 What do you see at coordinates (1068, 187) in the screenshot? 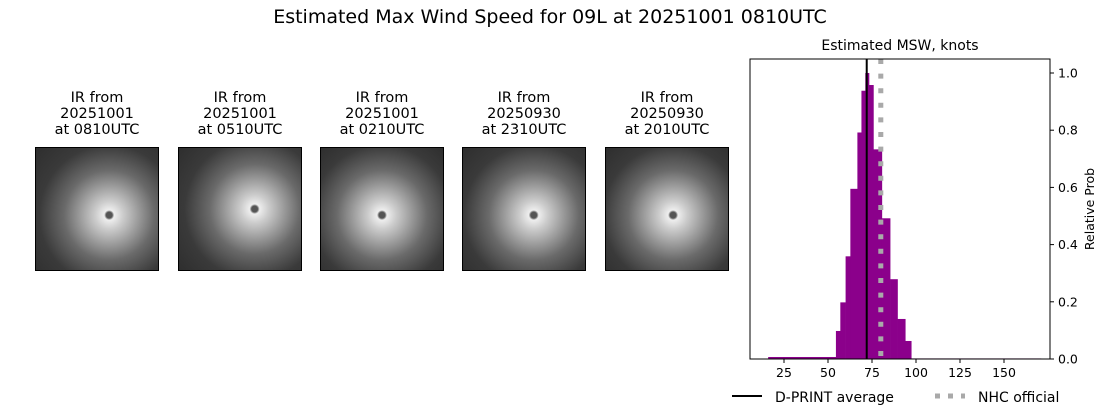
I see `y-tick-label: 0.6` at bounding box center [1068, 187].